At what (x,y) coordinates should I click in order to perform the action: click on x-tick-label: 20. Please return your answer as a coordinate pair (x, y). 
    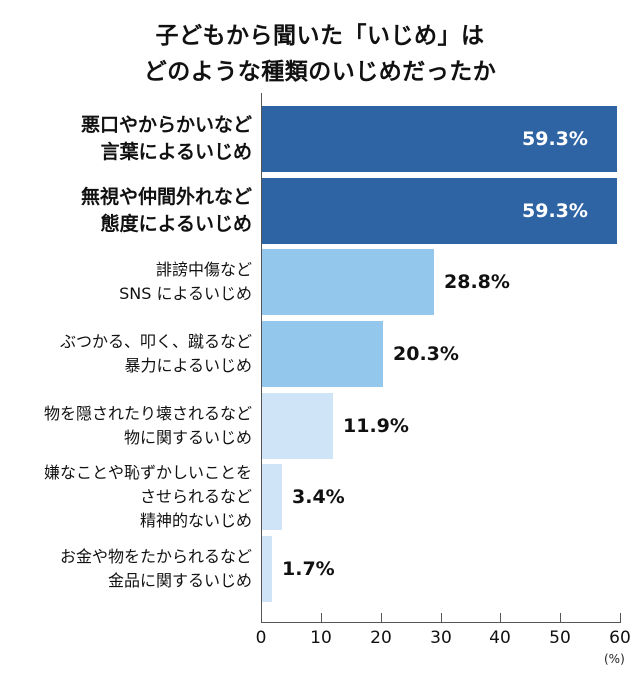
    Looking at the image, I should click on (381, 638).